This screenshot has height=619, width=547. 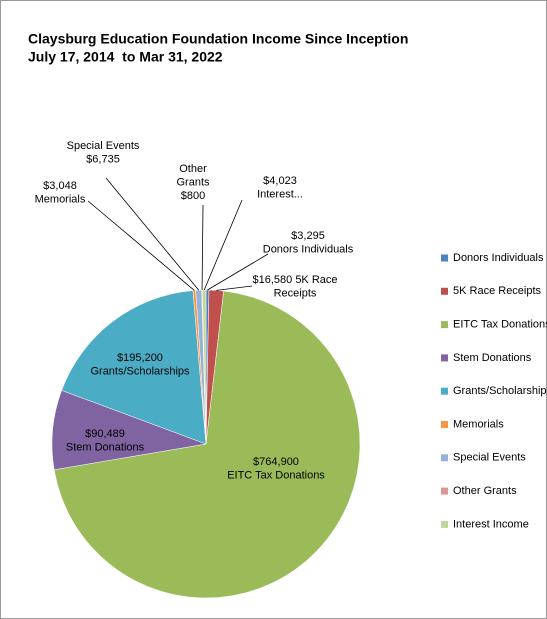 I want to click on legend-label: Grants/Scholarships, so click(x=500, y=391).